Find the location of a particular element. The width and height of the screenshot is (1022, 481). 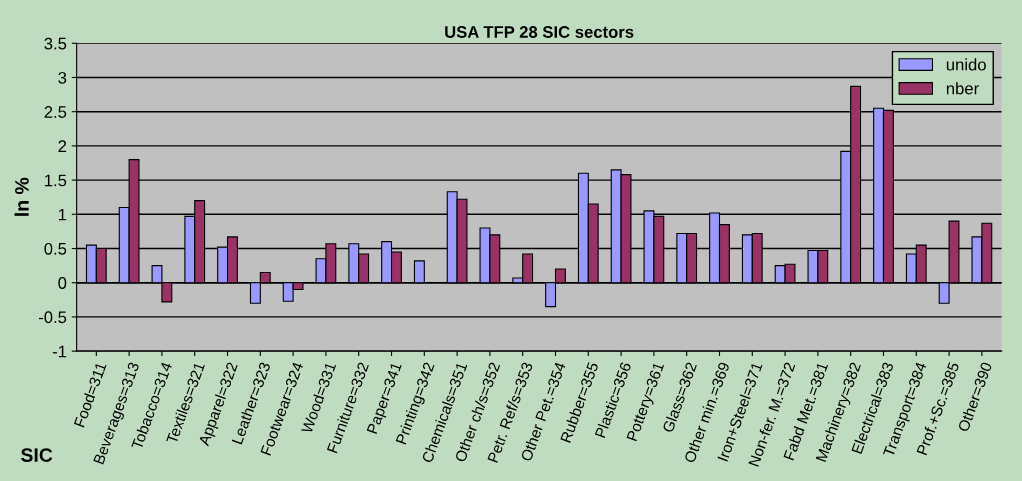

y-tick-label: 1.5 is located at coordinates (56, 180).